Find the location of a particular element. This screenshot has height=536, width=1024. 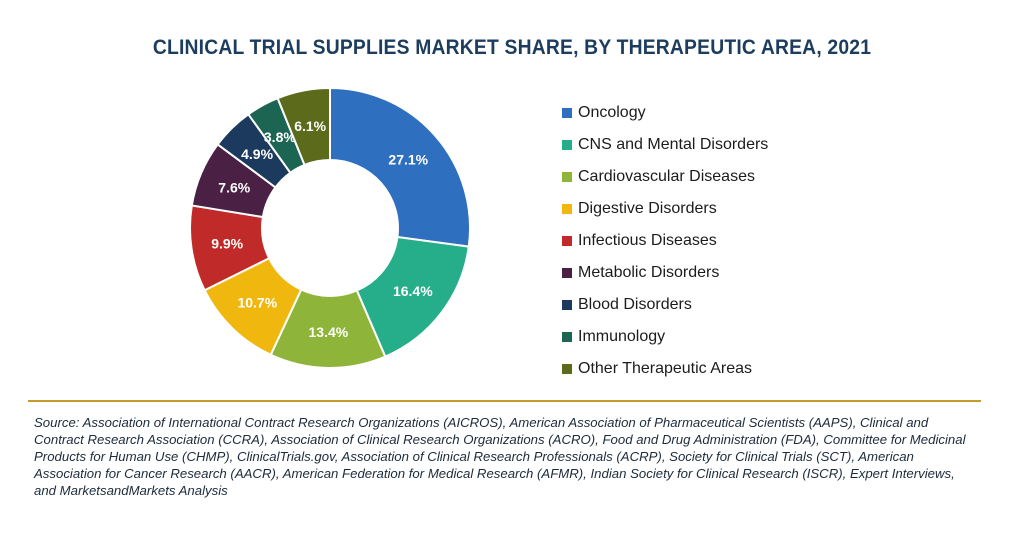

legend-item-5: Metabolic Disorders is located at coordinates (665, 273).